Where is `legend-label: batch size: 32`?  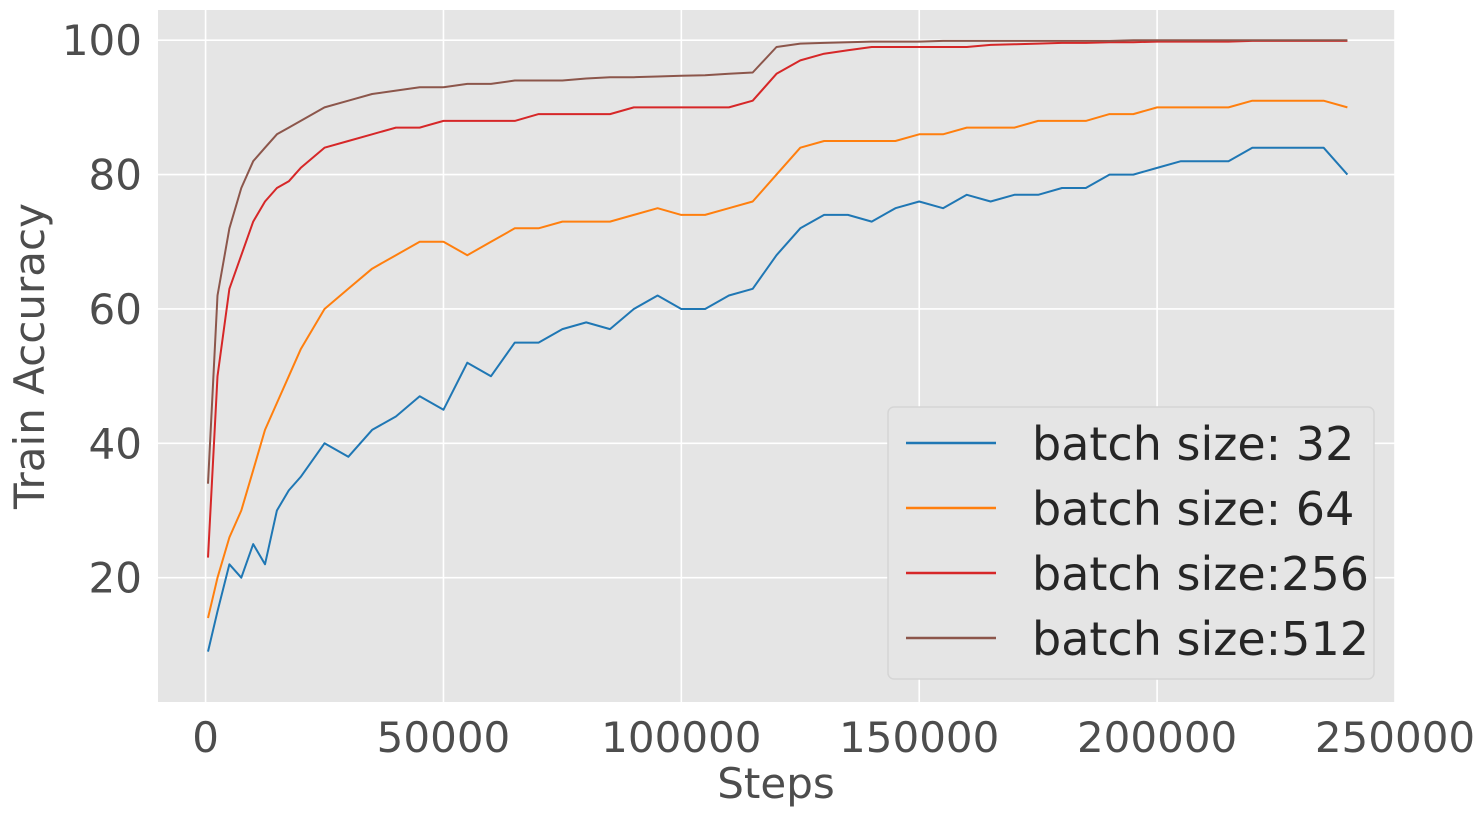
legend-label: batch size: 32 is located at coordinates (1193, 444).